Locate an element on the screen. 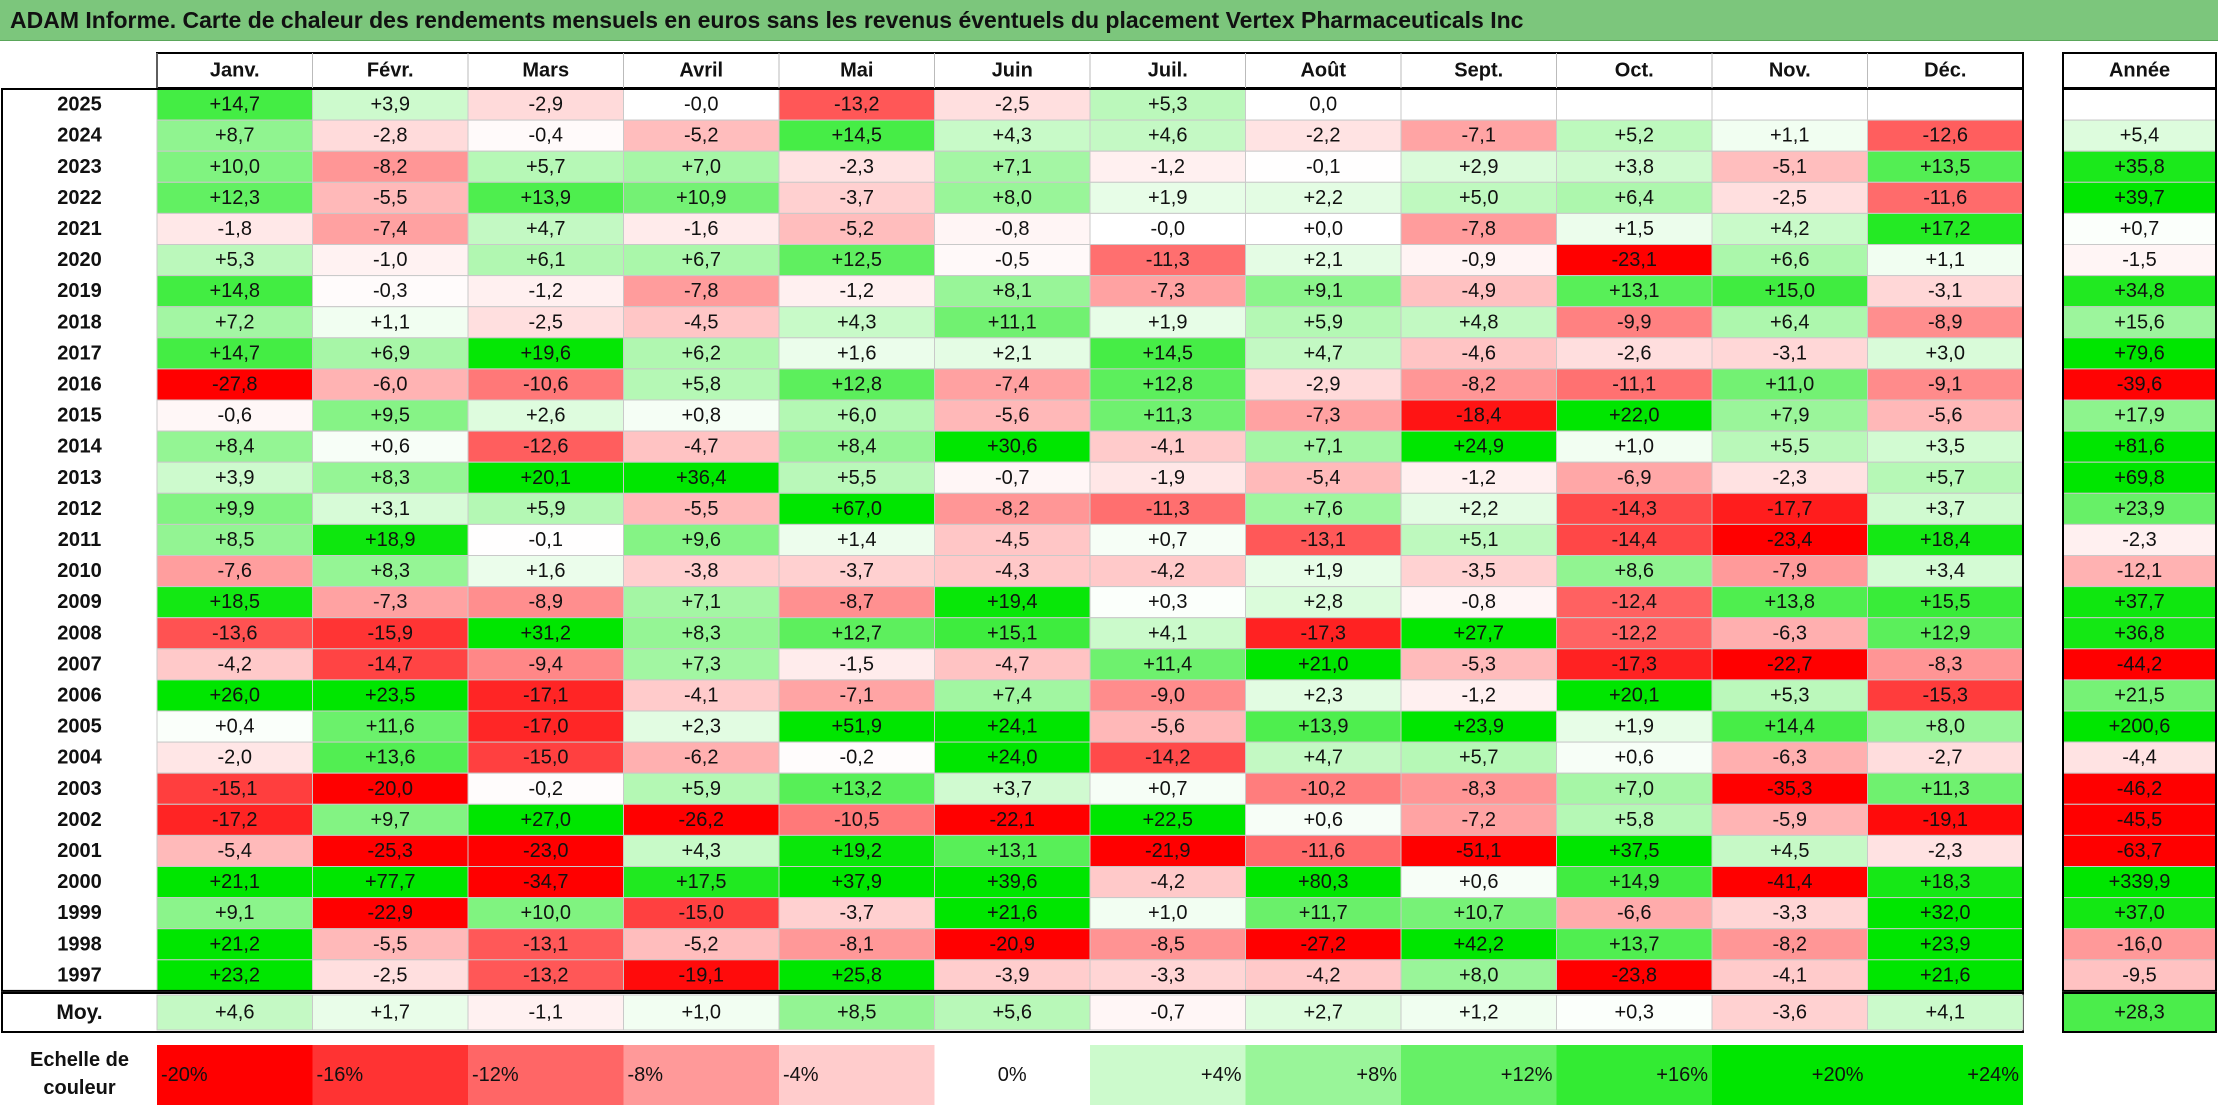 Image resolution: width=2218 pixels, height=1106 pixels. scale-step-label: +20% is located at coordinates (1838, 1075).